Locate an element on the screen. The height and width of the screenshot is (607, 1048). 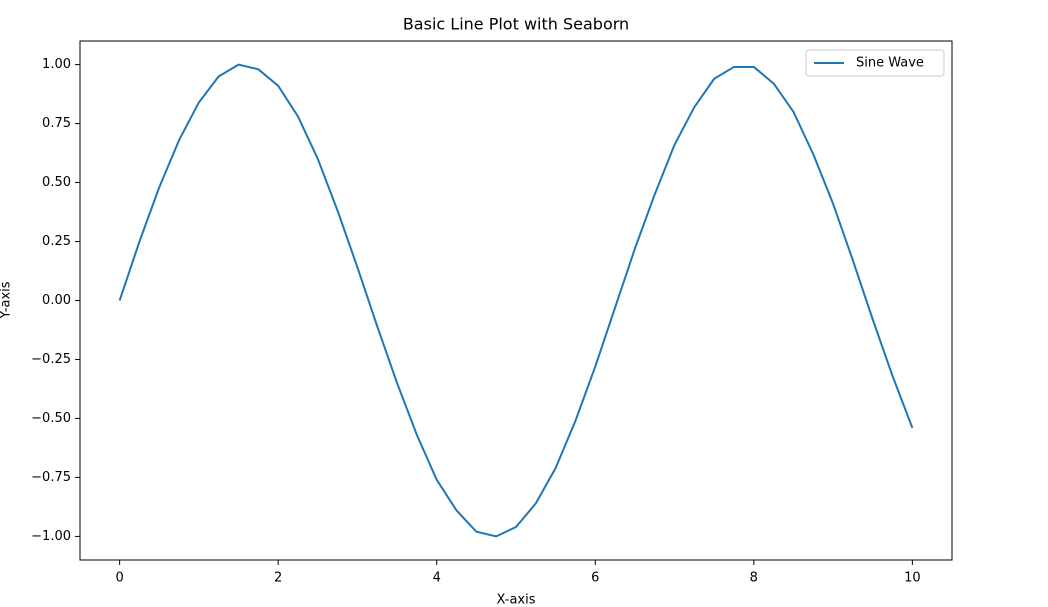
y-tick-label: −0.75 is located at coordinates (51, 477).